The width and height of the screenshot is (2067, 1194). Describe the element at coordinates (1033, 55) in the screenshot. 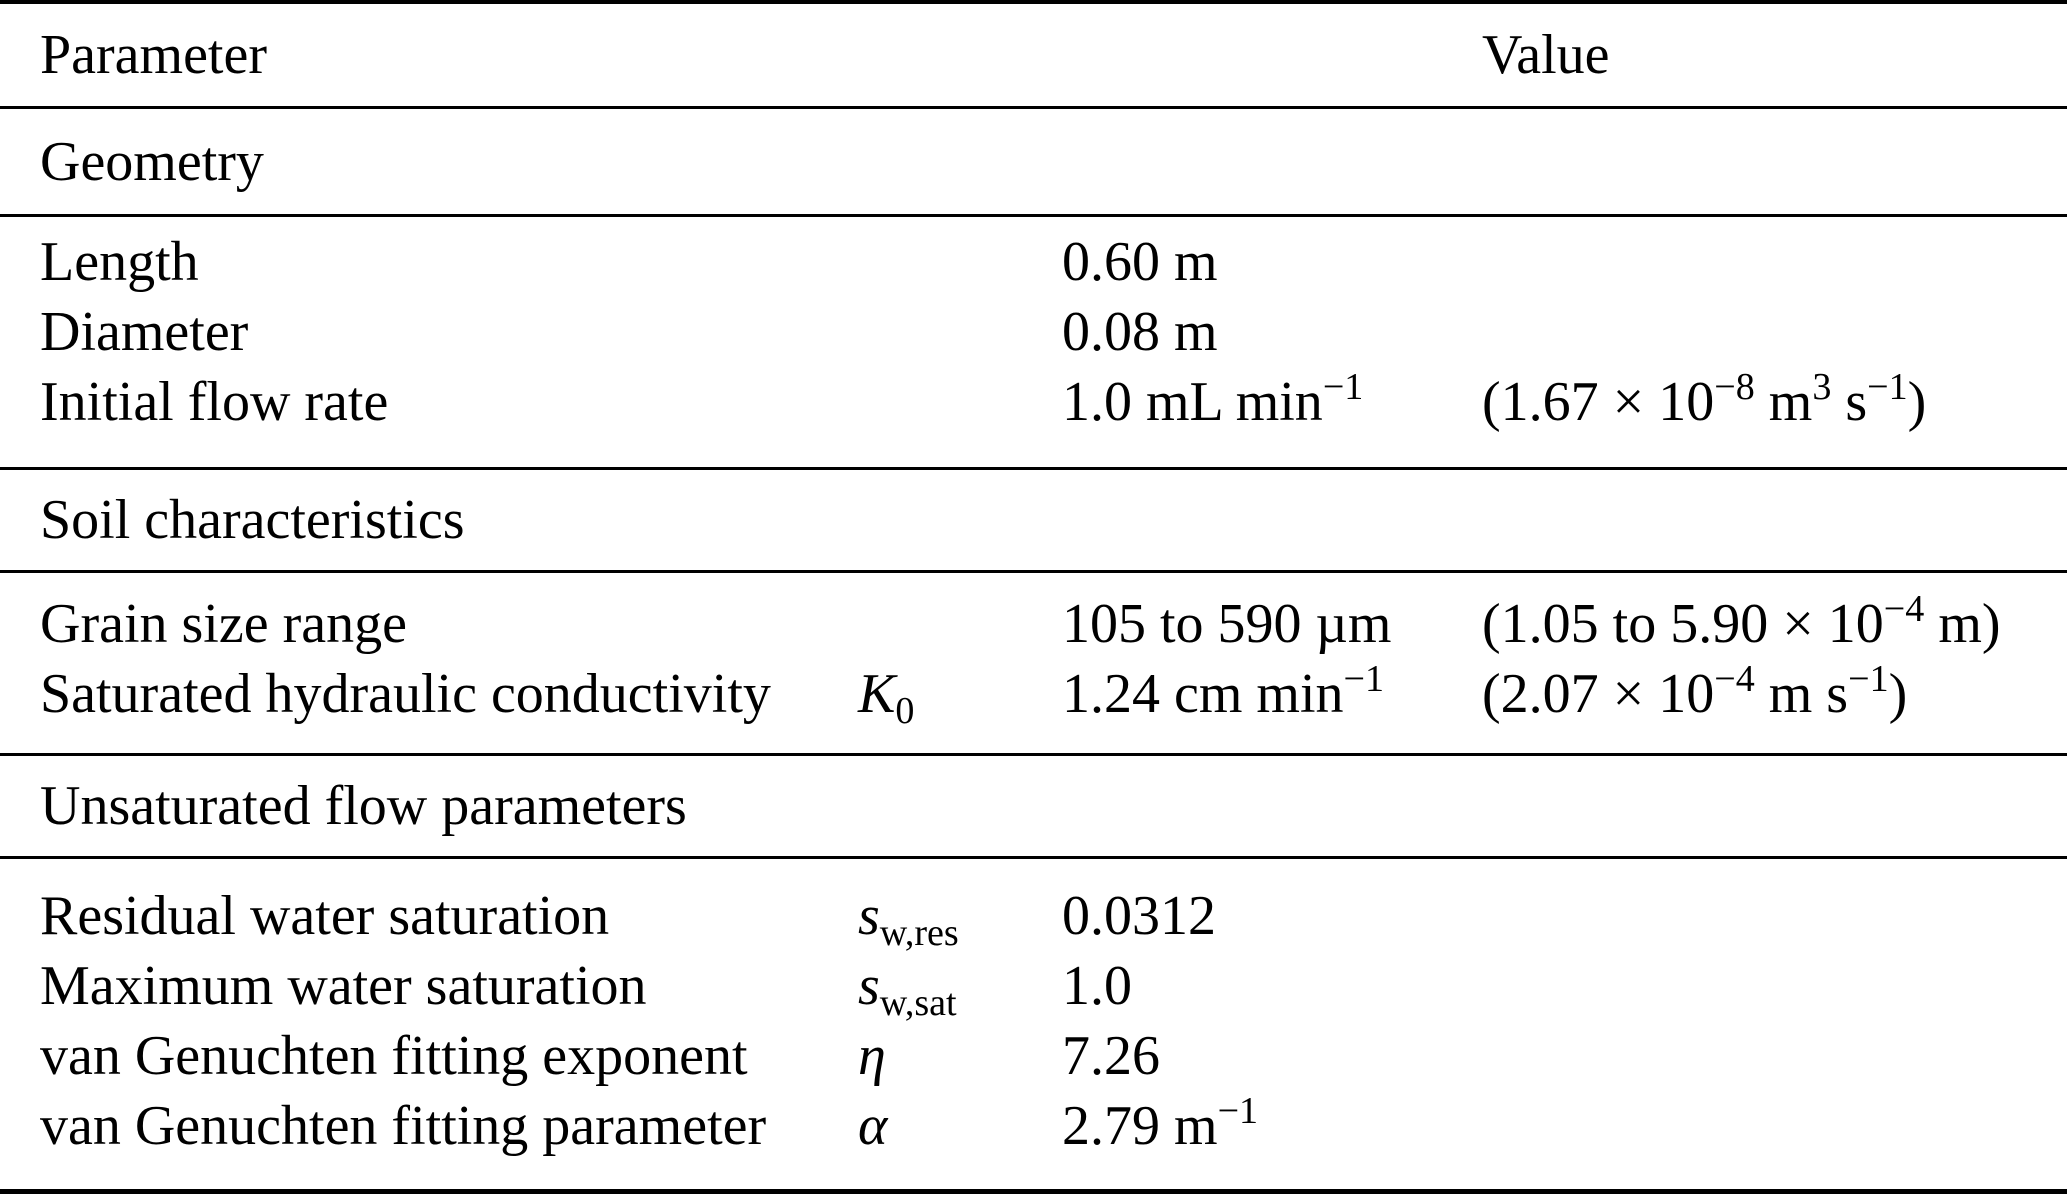

I see `table-header-row: Parameter Value` at that location.